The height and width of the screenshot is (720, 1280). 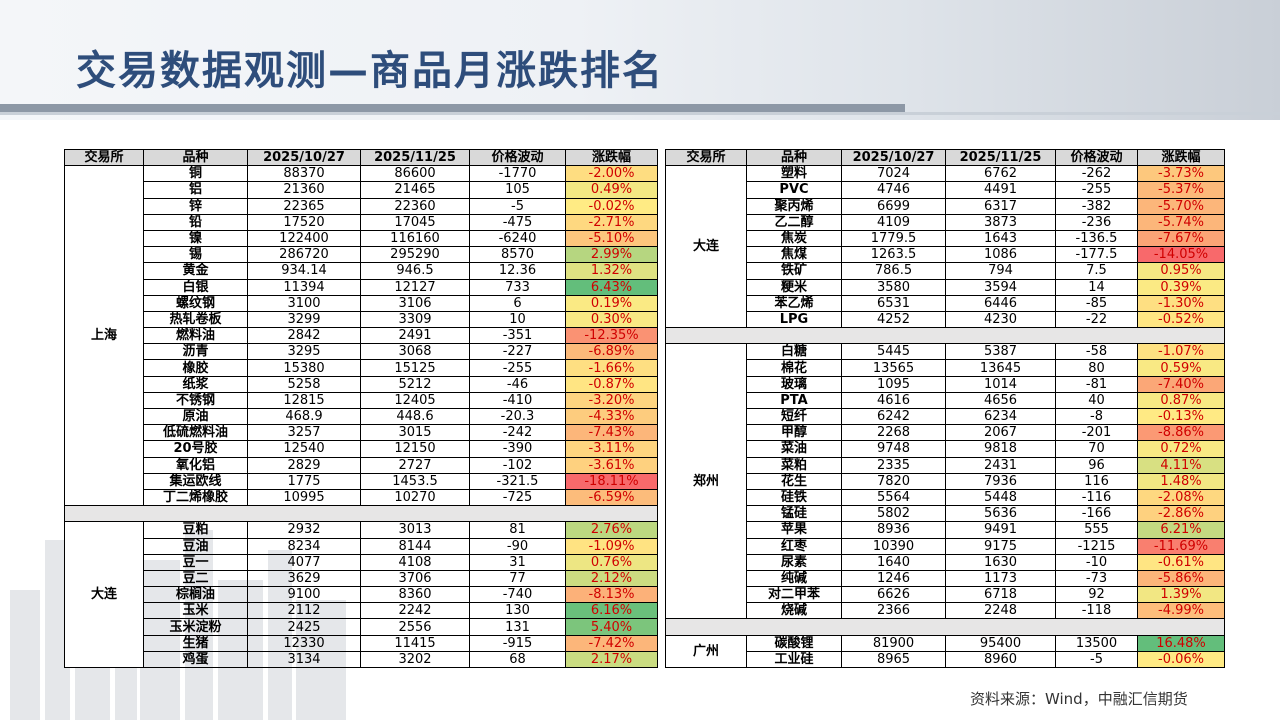 What do you see at coordinates (893, 368) in the screenshot?
I see `price-start-cell: 13565` at bounding box center [893, 368].